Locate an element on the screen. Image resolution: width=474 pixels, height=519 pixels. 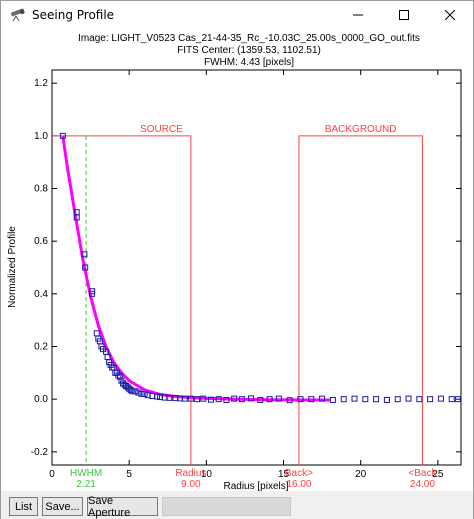
marker-value-label: 24.00 is located at coordinates (422, 484).